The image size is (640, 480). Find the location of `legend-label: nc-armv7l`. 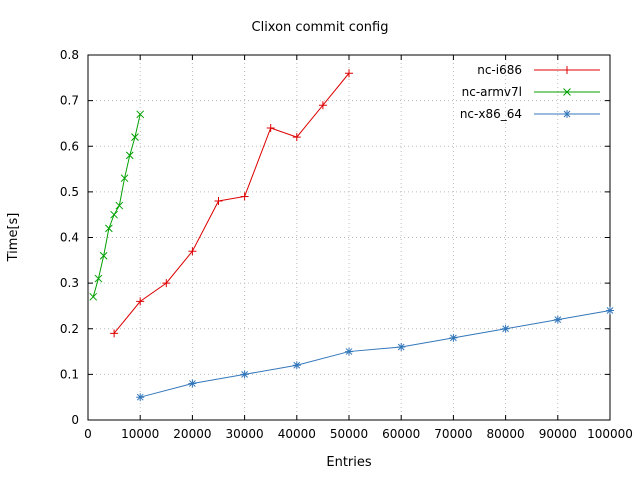

legend-label: nc-armv7l is located at coordinates (492, 92).